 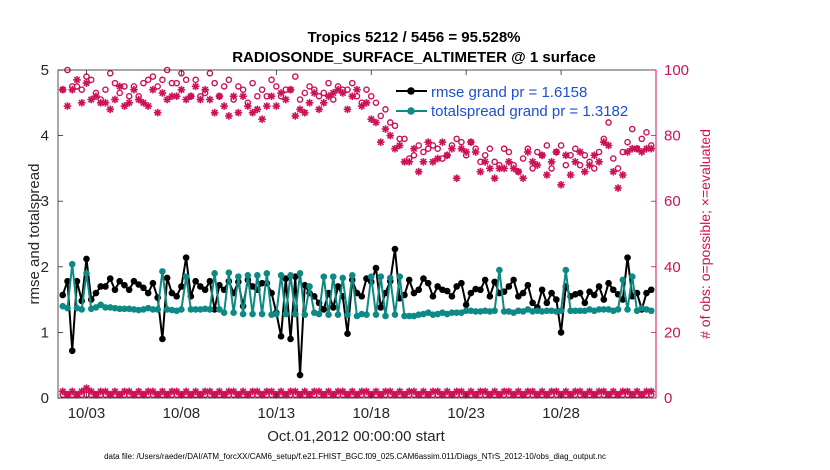 I want to click on y2-tick-label: 20, so click(x=672, y=332).